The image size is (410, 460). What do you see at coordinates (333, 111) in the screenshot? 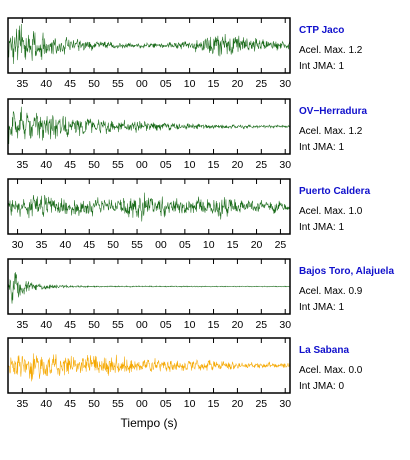
I see `station-name: OV−Herradura` at bounding box center [333, 111].